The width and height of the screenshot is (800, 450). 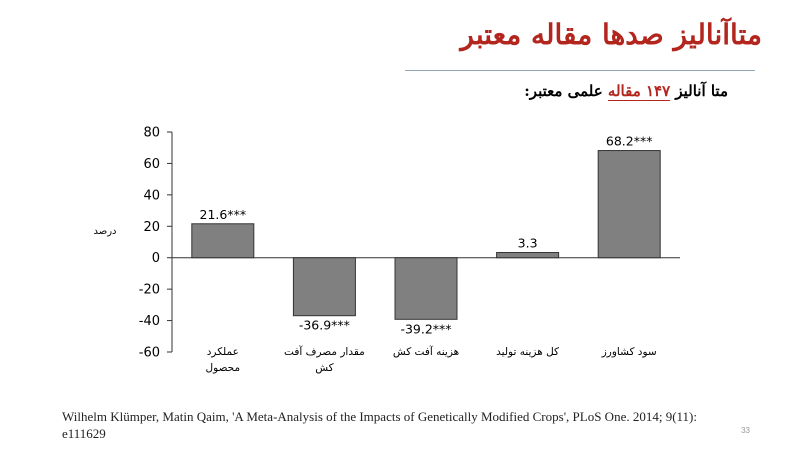 I want to click on y-axis-label: درصد, so click(x=104, y=231).